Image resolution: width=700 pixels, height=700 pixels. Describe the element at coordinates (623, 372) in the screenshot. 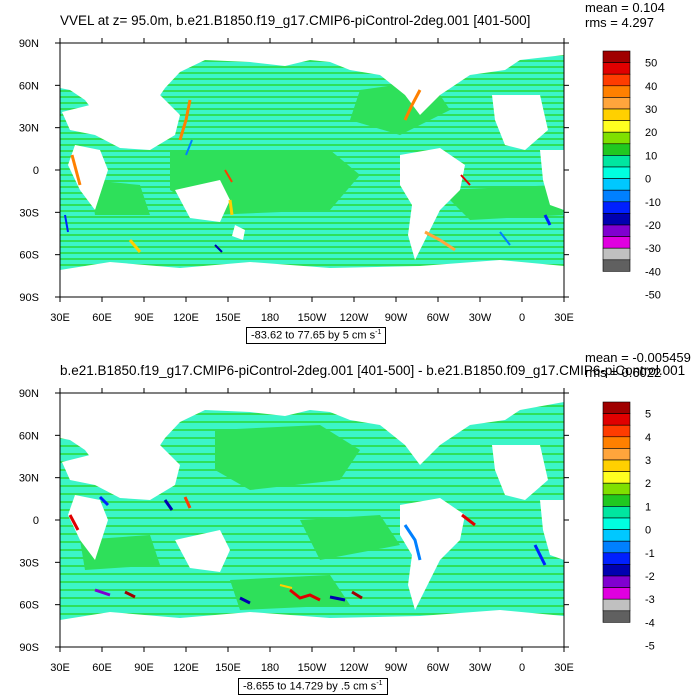

I see `panel-2-rms: rms = 0.6022` at that location.